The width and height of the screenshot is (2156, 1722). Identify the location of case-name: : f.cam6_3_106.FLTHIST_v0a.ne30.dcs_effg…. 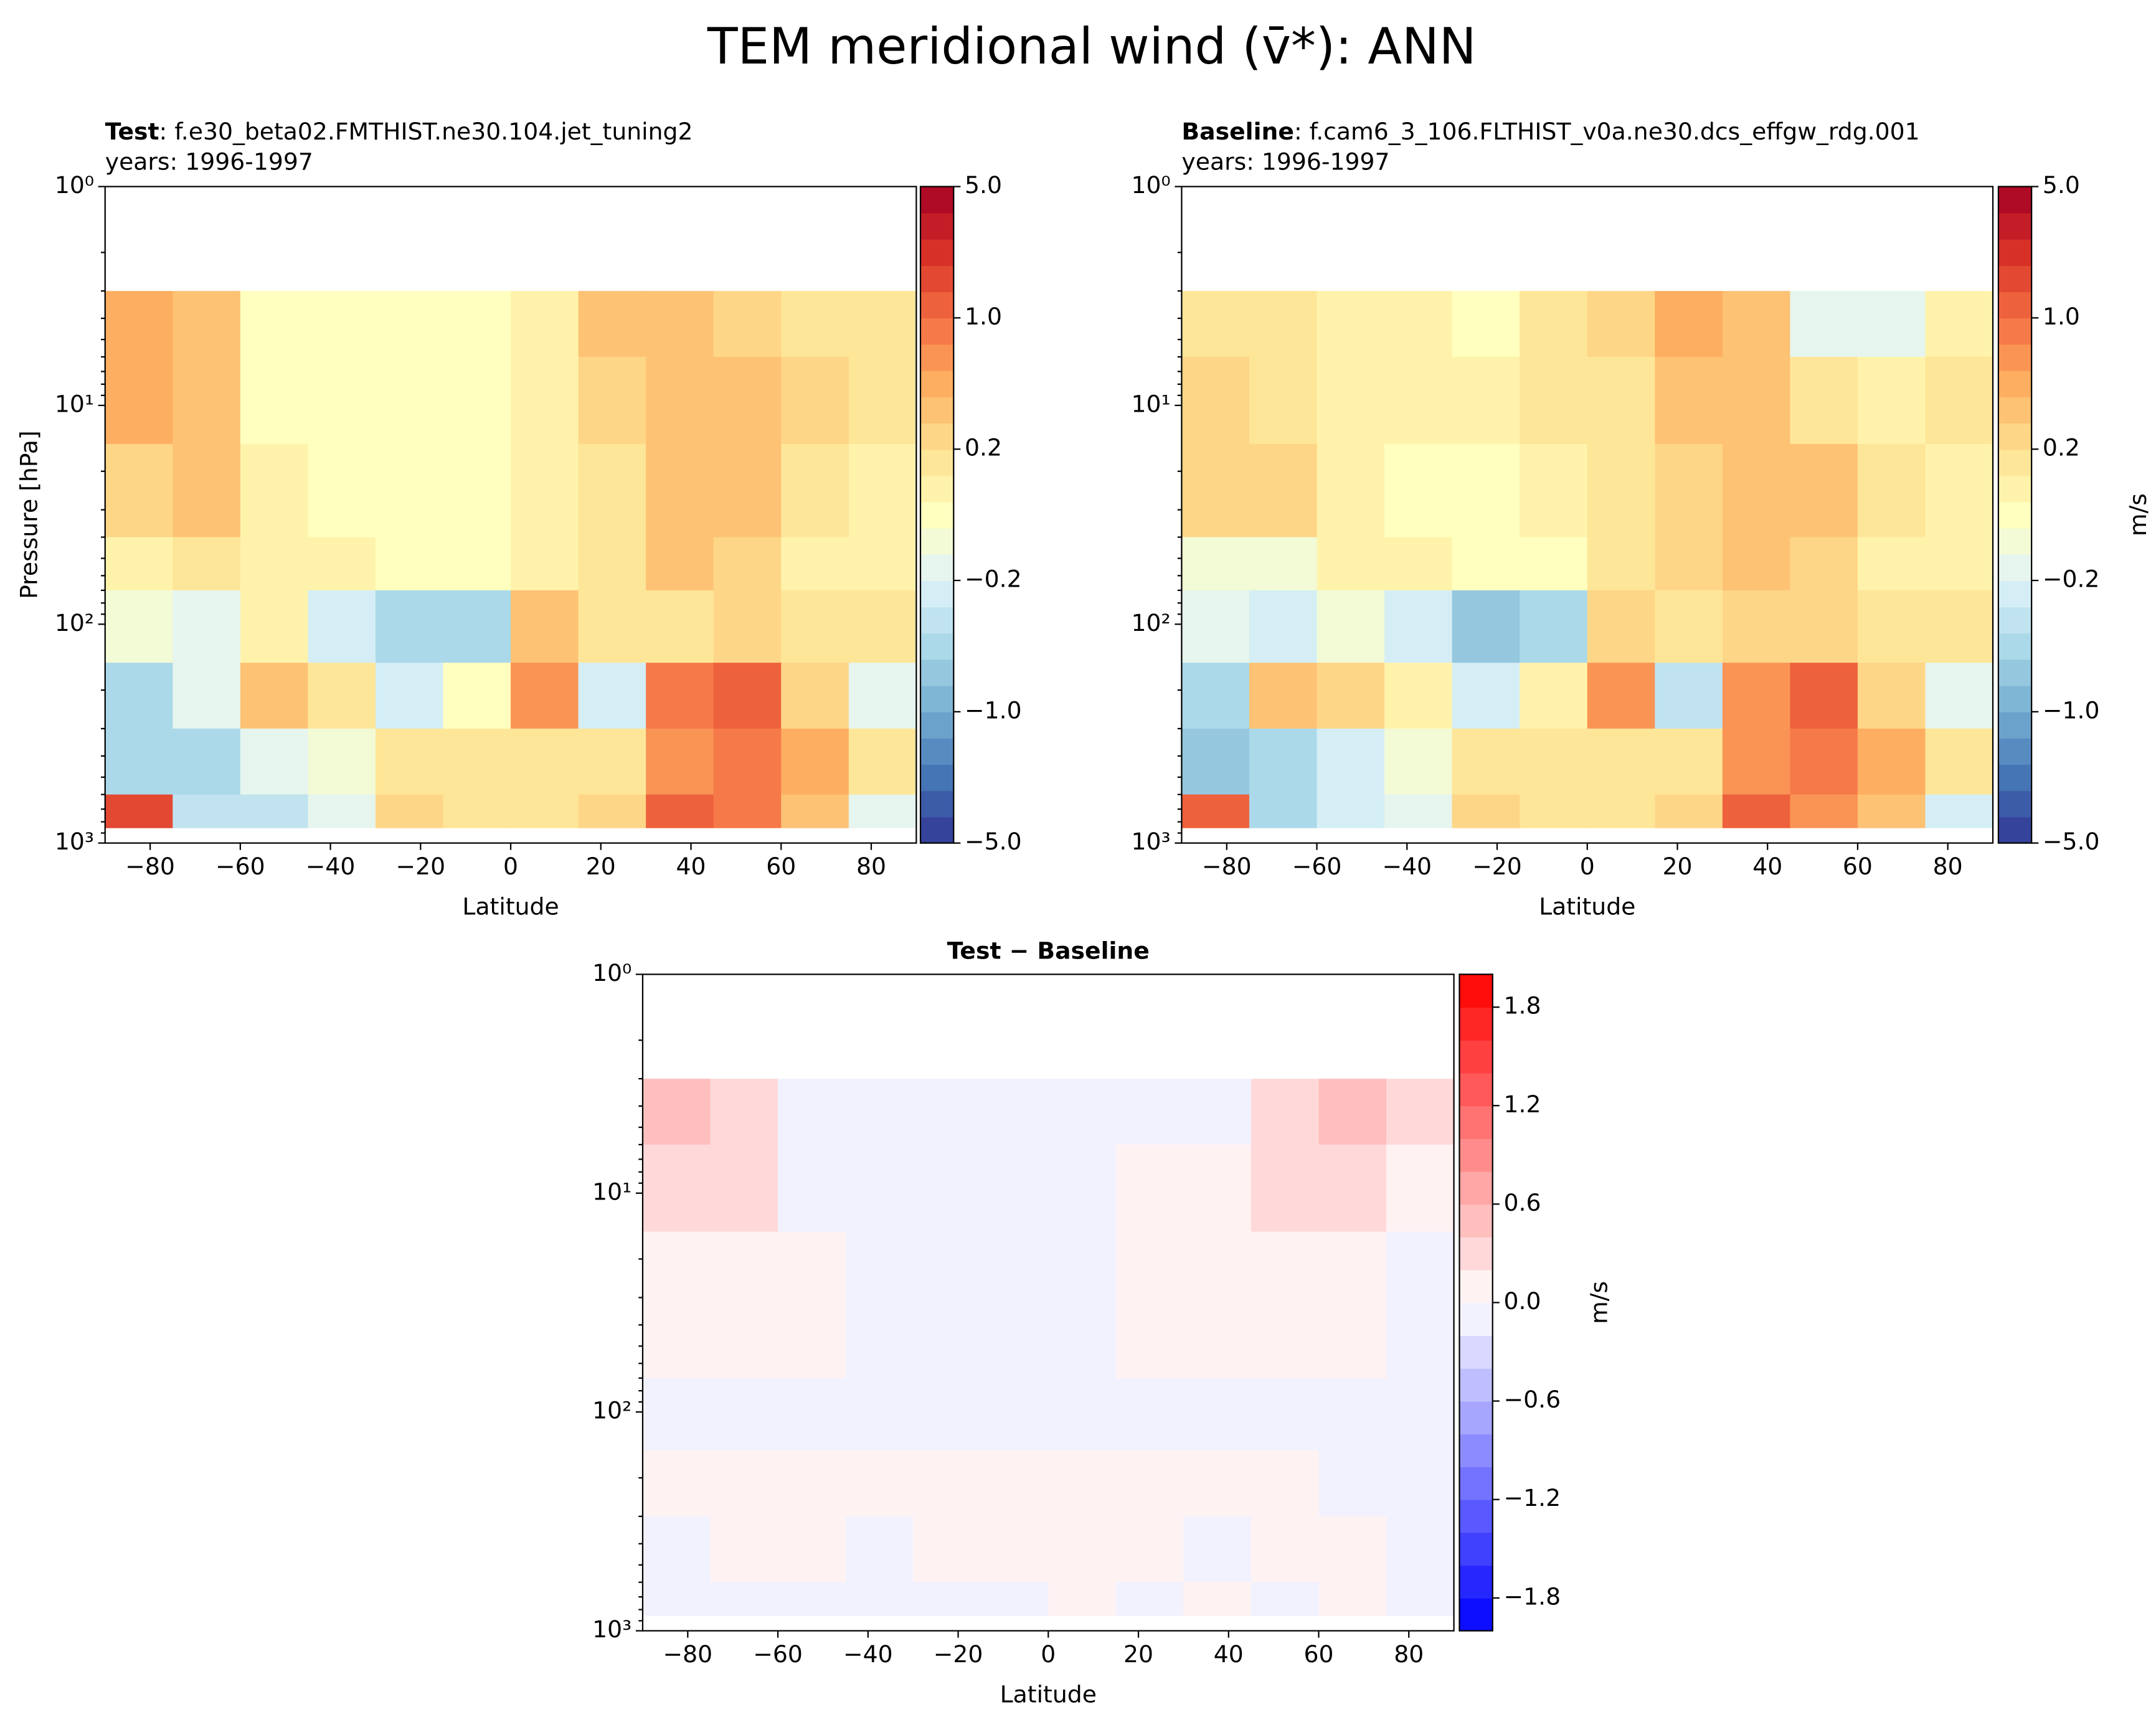
(1607, 131).